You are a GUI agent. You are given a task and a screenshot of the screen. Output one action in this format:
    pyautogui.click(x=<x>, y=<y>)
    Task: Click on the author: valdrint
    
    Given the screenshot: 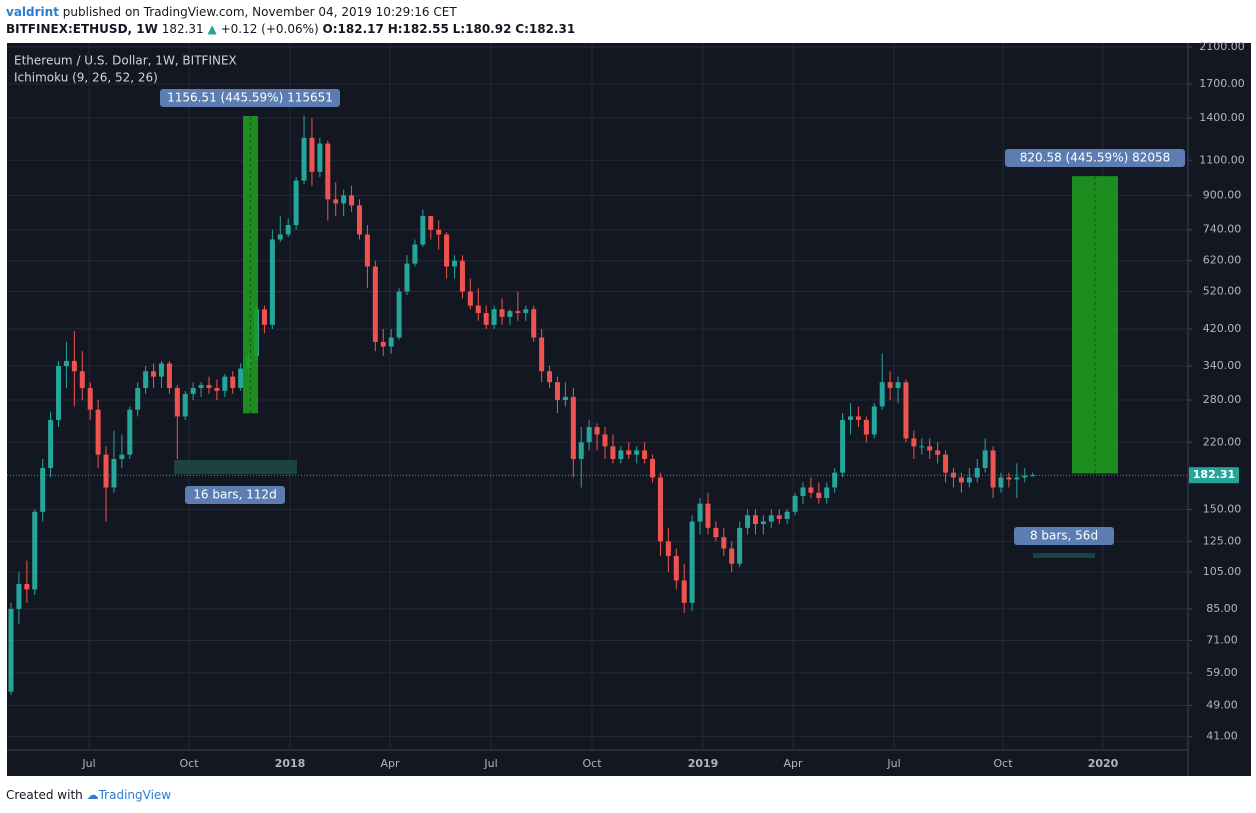 What is the action you would take?
    pyautogui.click(x=32, y=12)
    